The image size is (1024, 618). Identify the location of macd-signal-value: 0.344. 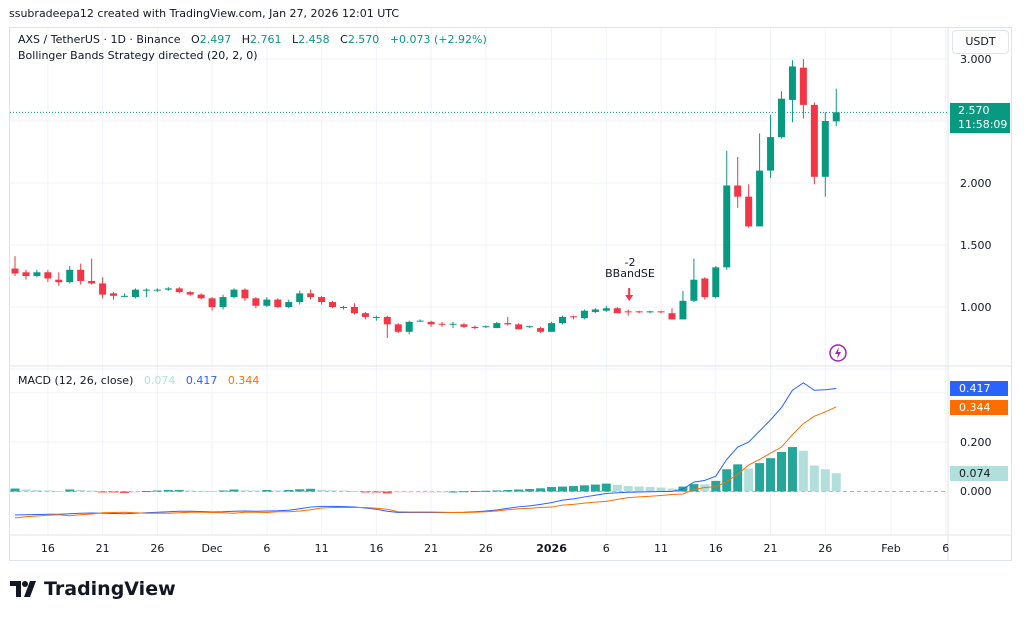
(243, 380).